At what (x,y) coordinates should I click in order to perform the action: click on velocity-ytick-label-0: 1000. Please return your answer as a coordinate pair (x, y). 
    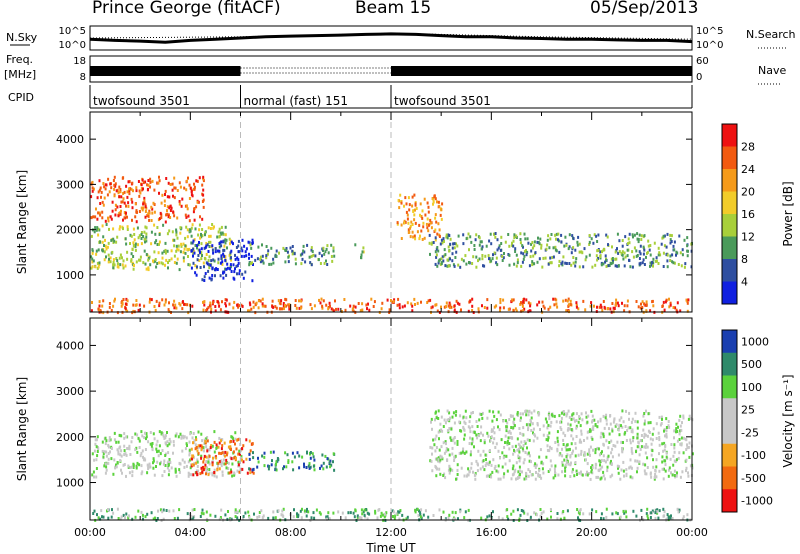
    Looking at the image, I should click on (70, 483).